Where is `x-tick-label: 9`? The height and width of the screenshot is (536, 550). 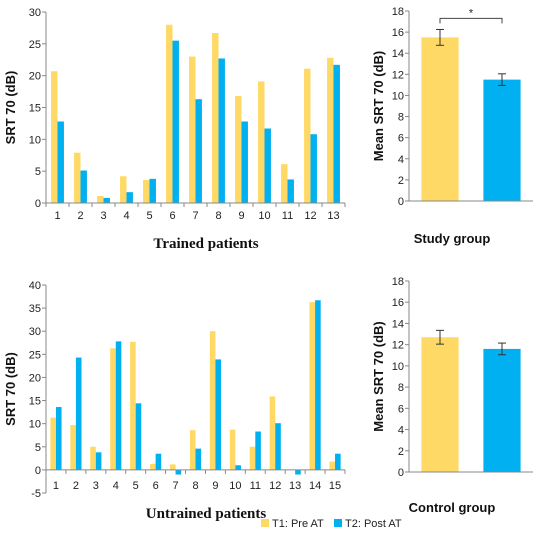 x-tick-label: 9 is located at coordinates (241, 216).